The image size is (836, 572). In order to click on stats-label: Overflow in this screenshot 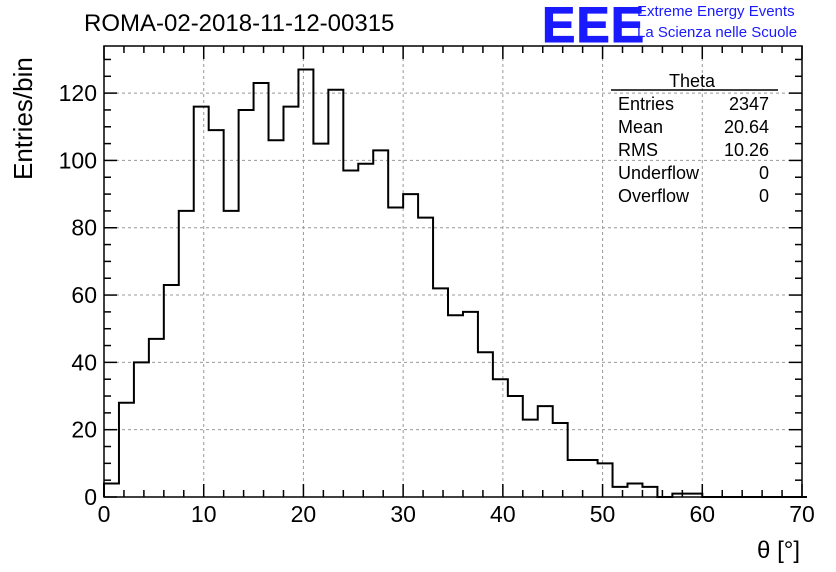, I will do `click(654, 196)`.